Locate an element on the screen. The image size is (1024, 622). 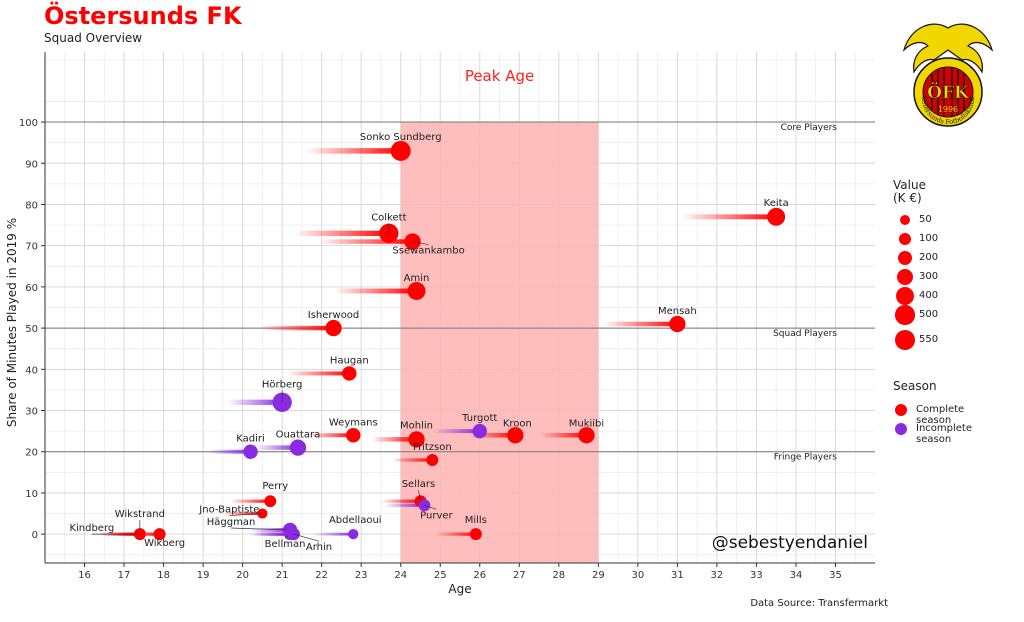
y-tick-label: 100 is located at coordinates (28, 123).